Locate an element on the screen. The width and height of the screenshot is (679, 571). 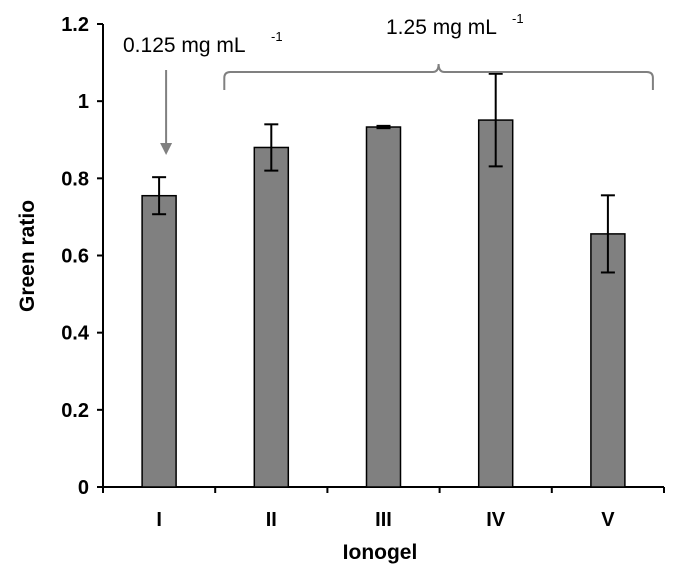
y-tick-label: 0.6 is located at coordinates (75, 257).